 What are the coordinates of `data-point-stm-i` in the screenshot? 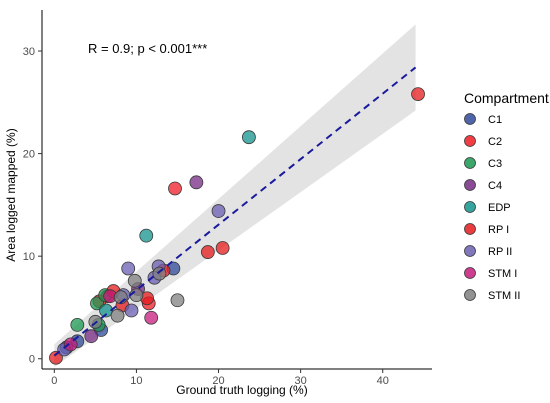 It's located at (151, 317).